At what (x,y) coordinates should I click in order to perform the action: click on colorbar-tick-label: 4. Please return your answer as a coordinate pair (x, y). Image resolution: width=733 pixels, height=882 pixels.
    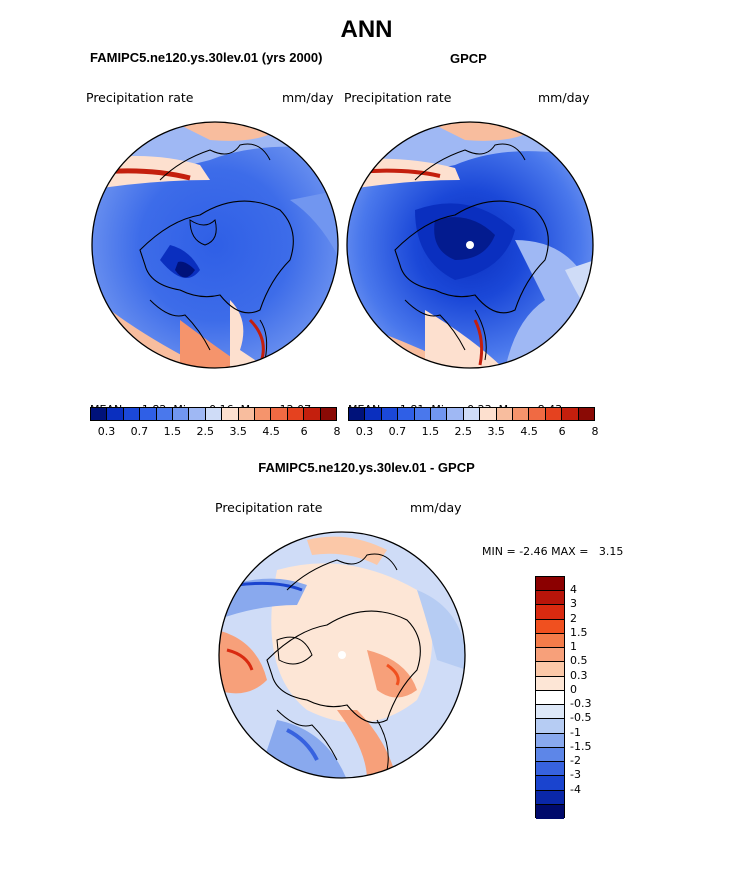
    Looking at the image, I should click on (573, 590).